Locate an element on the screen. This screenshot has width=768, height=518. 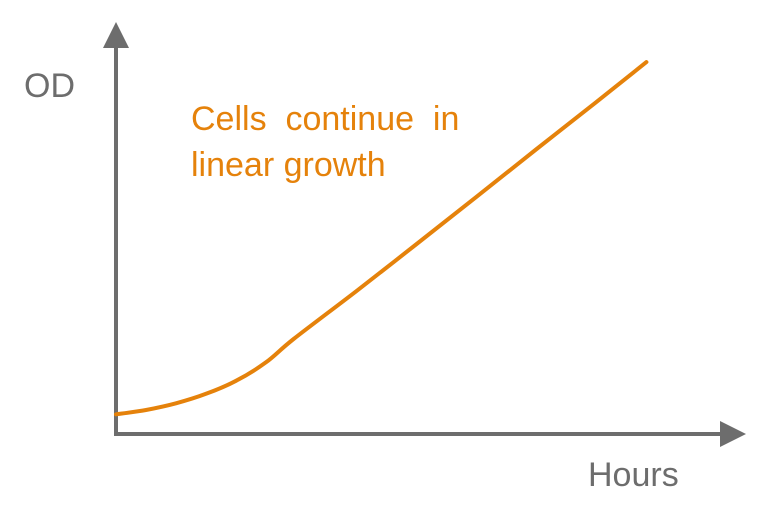
annotation-line-2: linear growth is located at coordinates (288, 165).